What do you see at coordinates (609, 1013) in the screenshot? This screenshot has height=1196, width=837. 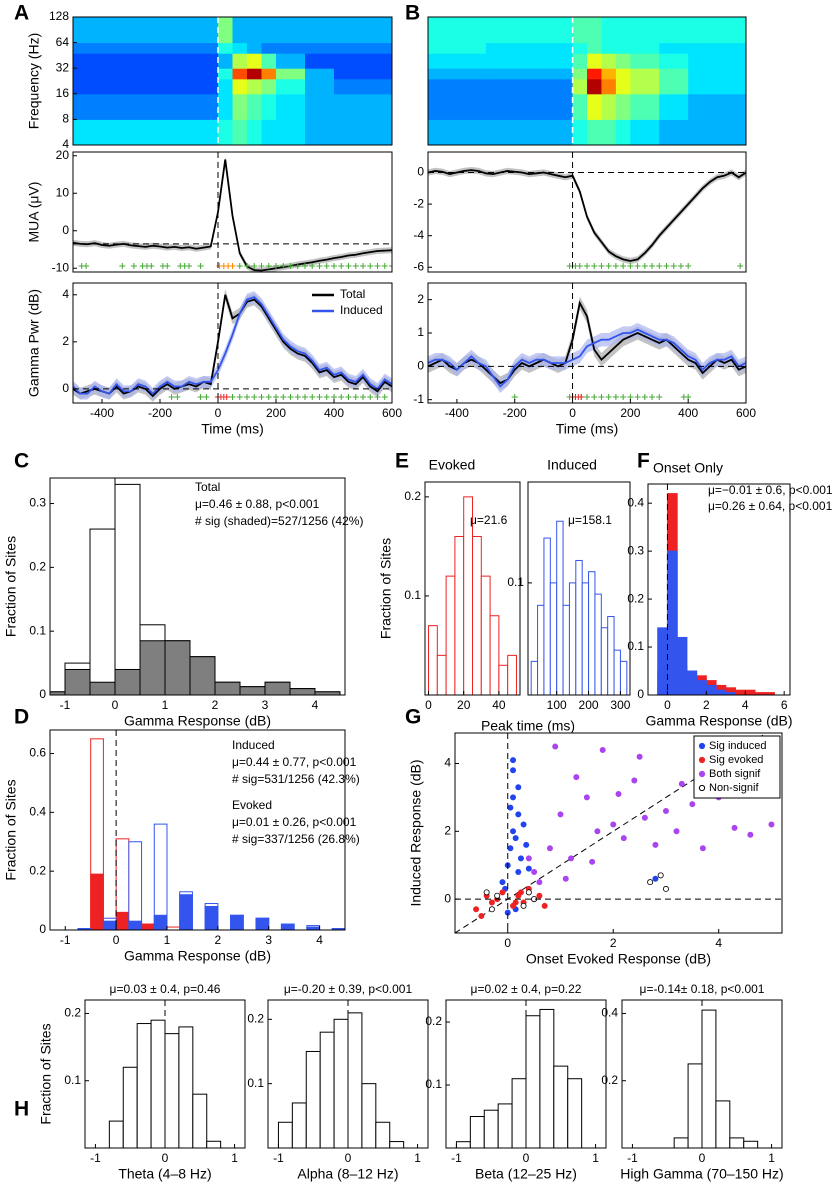 I see `y-tick-label: 0.4` at bounding box center [609, 1013].